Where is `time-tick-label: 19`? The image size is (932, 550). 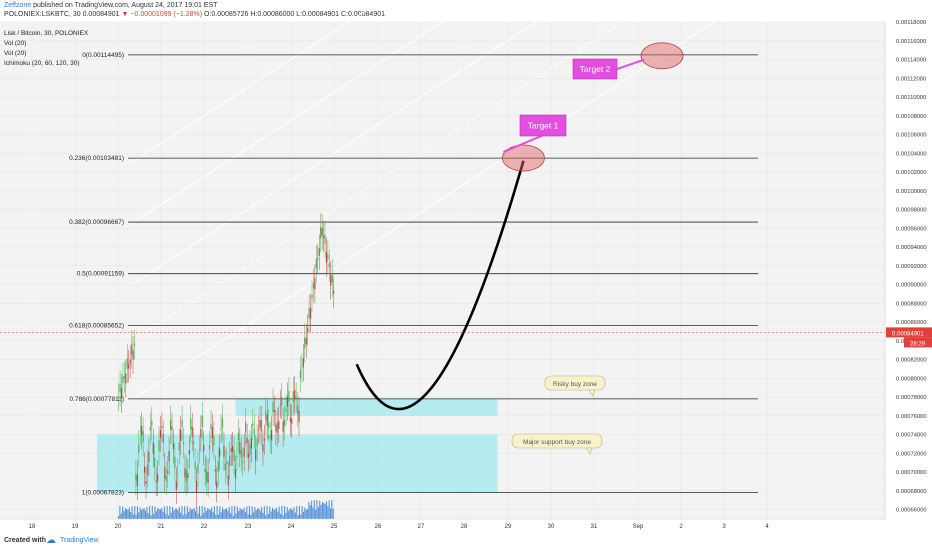
time-tick-label: 19 is located at coordinates (75, 527).